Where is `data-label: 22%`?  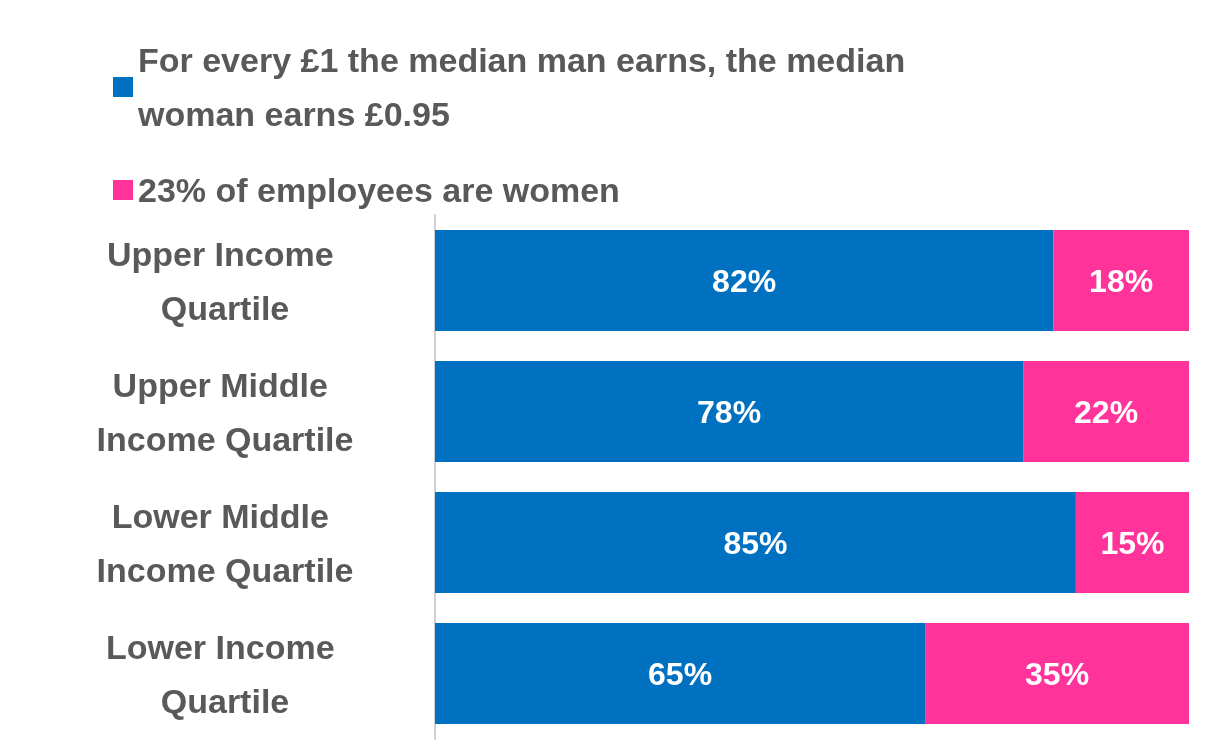 data-label: 22% is located at coordinates (1106, 411).